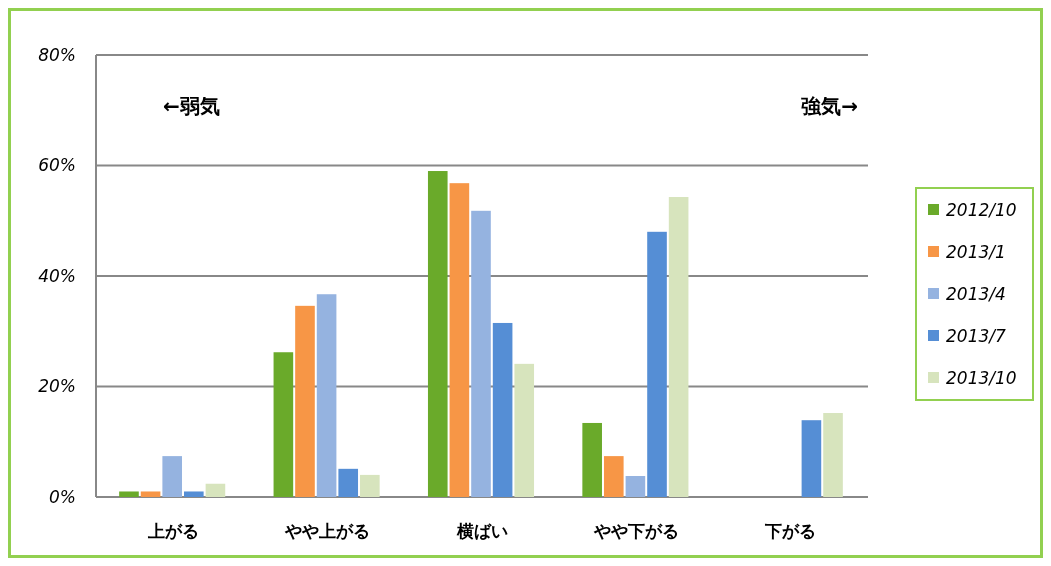  I want to click on y-tick-label: 80%, so click(57, 54).